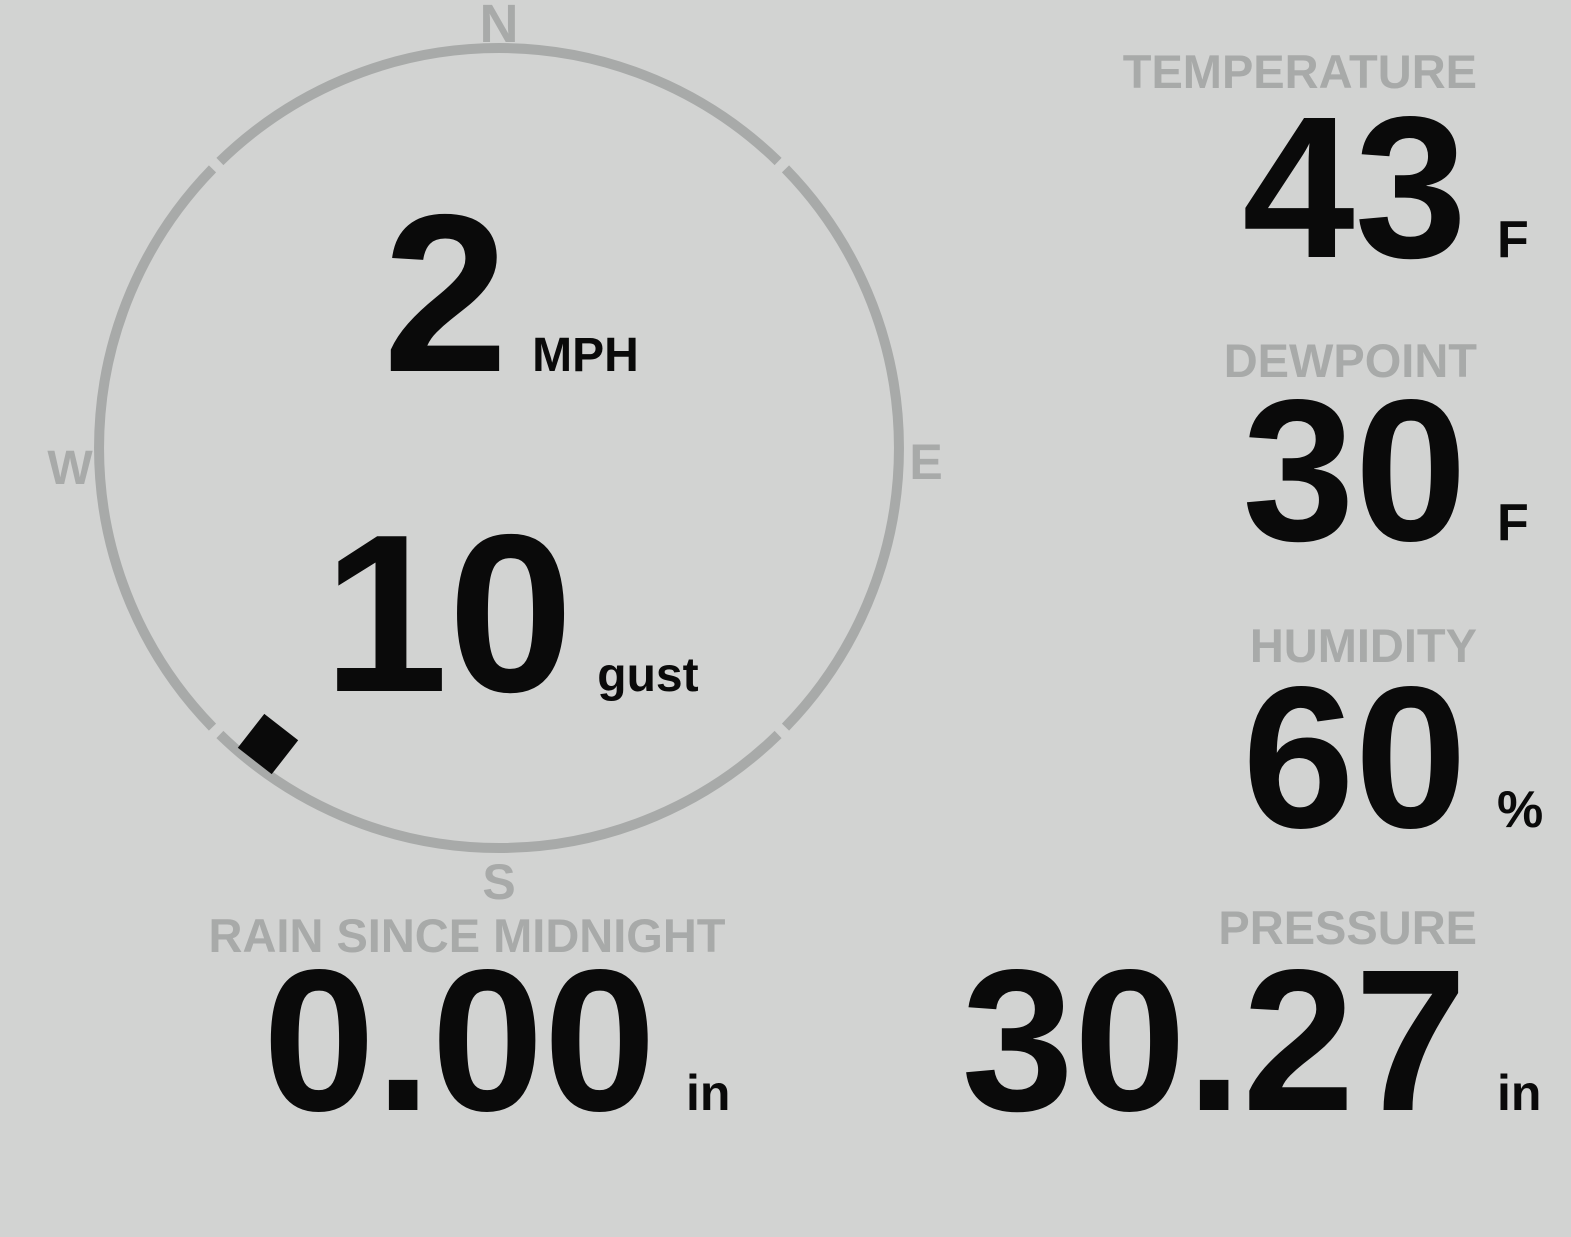 This screenshot has height=1237, width=1571. I want to click on rain-value: 0.00, so click(459, 1040).